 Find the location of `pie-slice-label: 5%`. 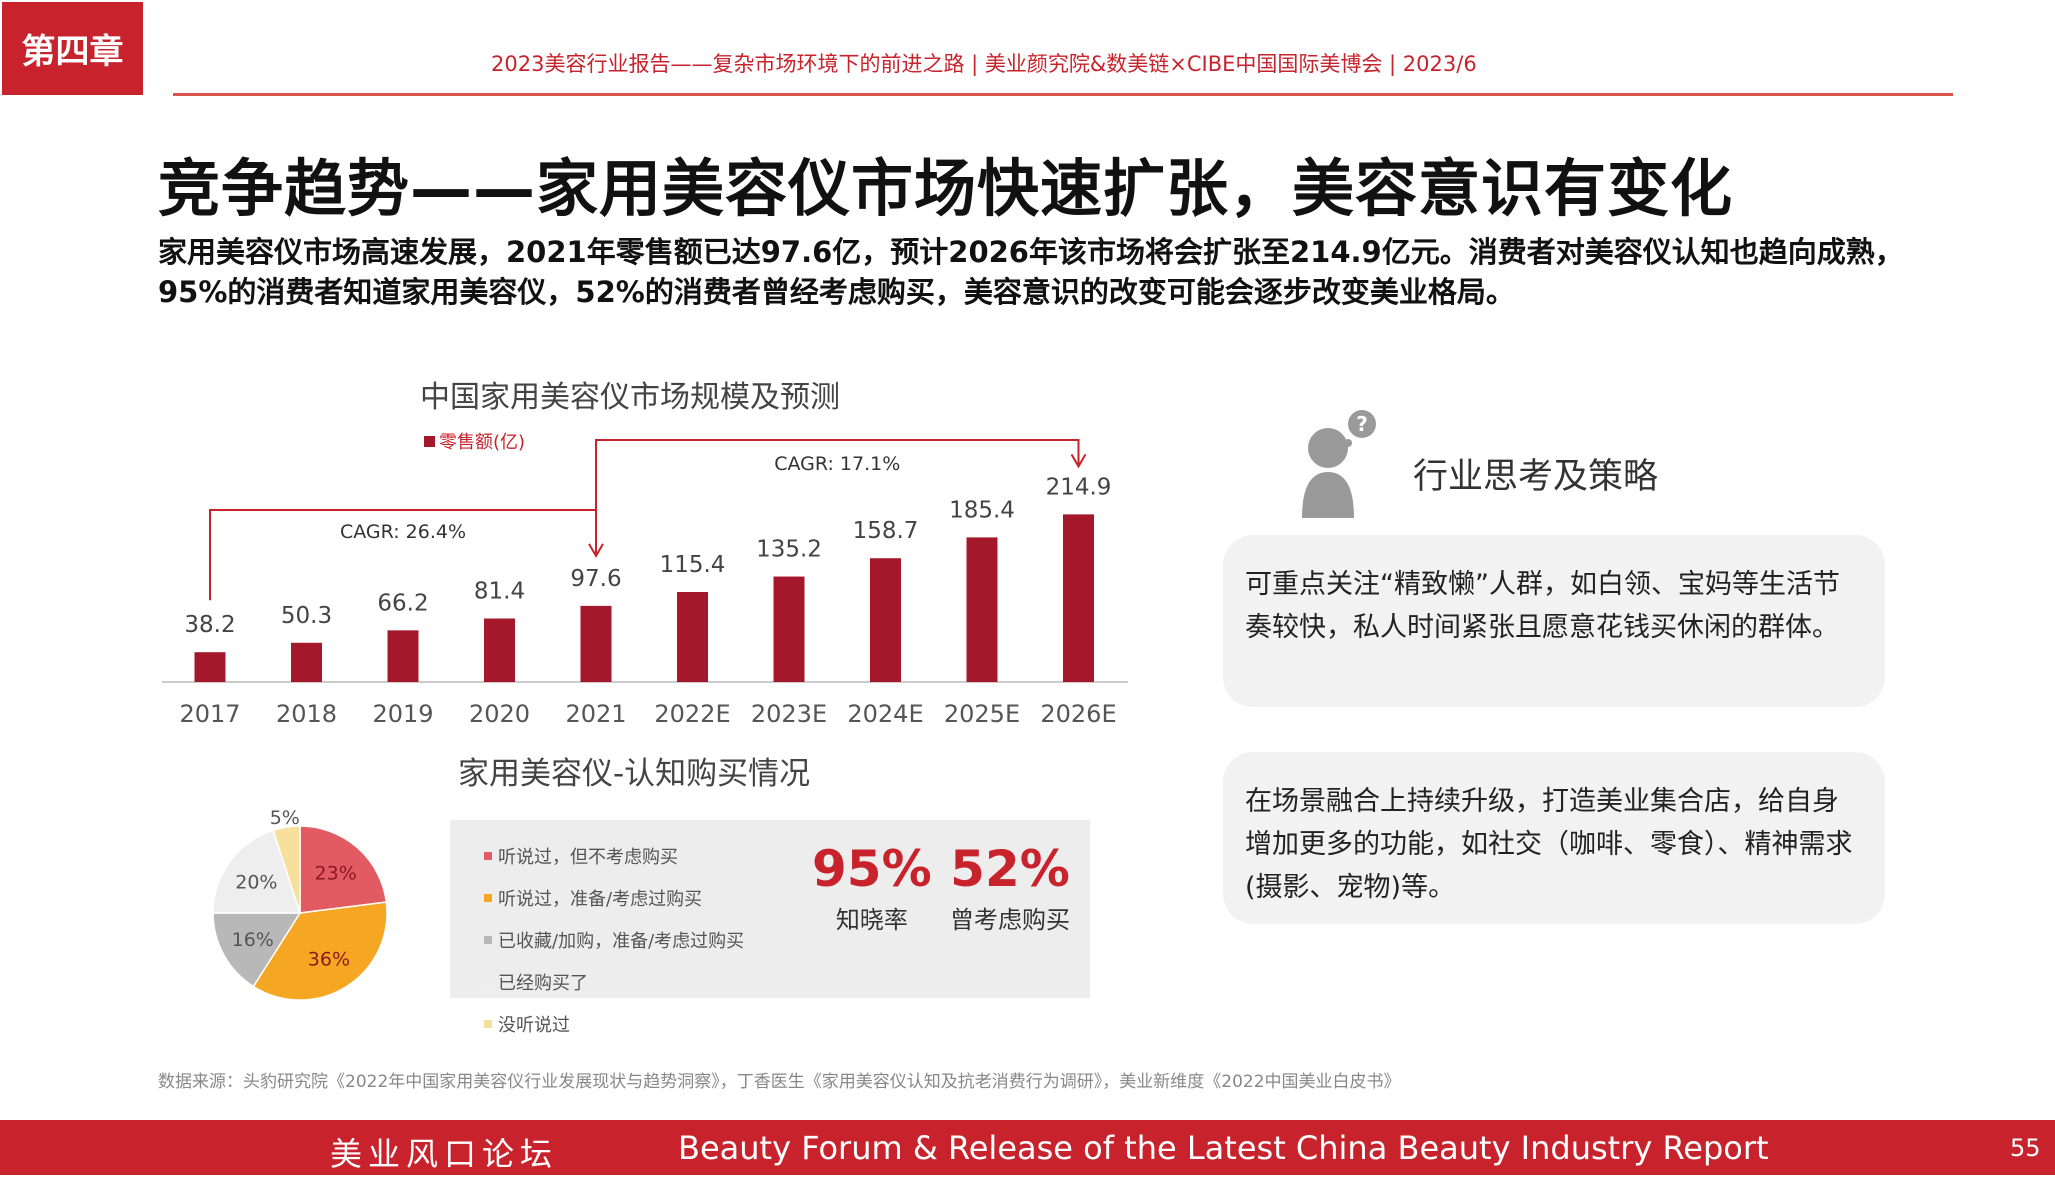

pie-slice-label: 5% is located at coordinates (285, 818).